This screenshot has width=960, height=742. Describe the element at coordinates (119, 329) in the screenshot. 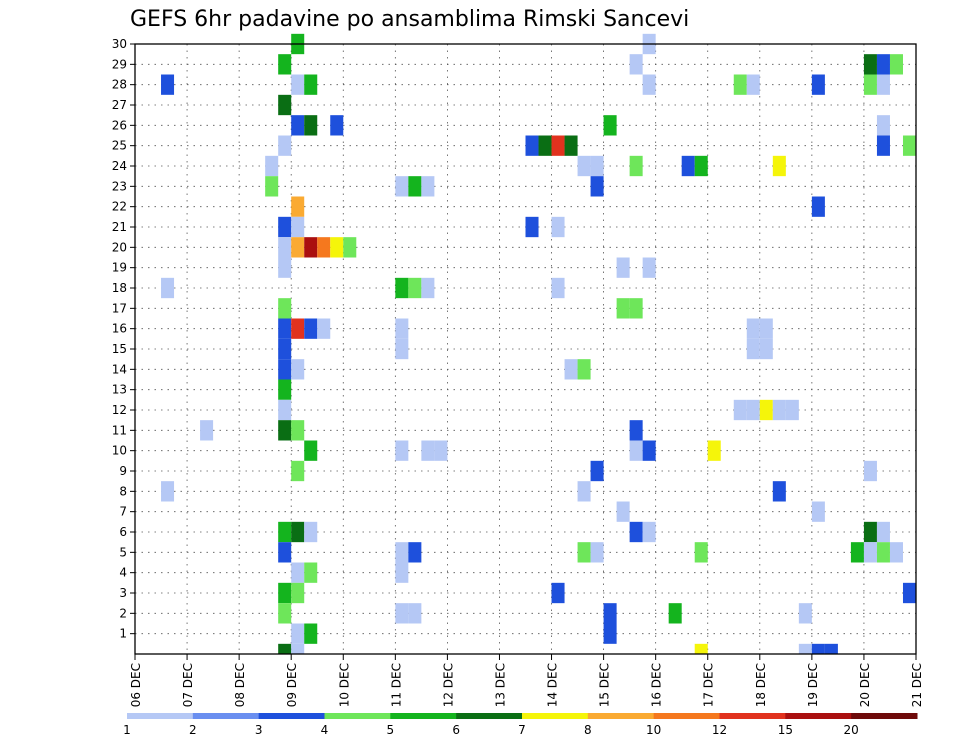

I see `y-tick-label: 16` at that location.